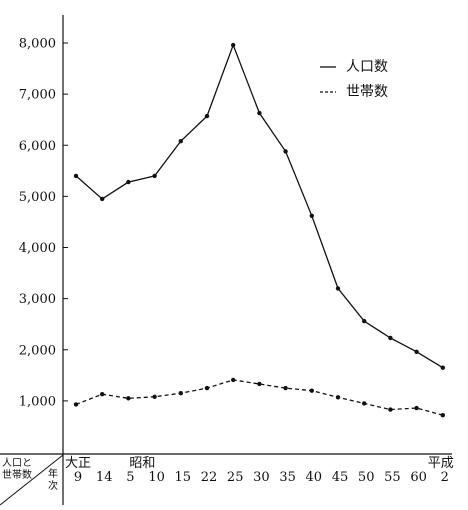 The image size is (468, 510). Describe the element at coordinates (227, 469) in the screenshot. I see `x-axis: 9 14 5 10 15 22 25 30 35 40 45 50 55 60 2 大正 昭和 平成` at that location.